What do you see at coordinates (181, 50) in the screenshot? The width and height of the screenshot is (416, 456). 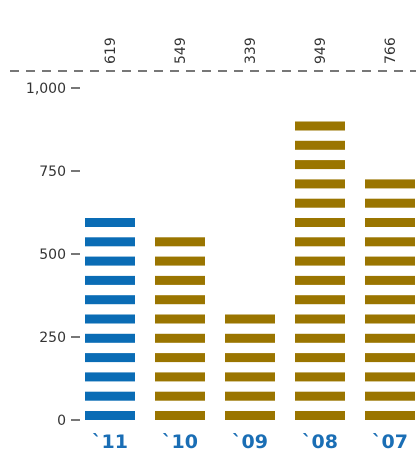 I see `value-label: 549` at bounding box center [181, 50].